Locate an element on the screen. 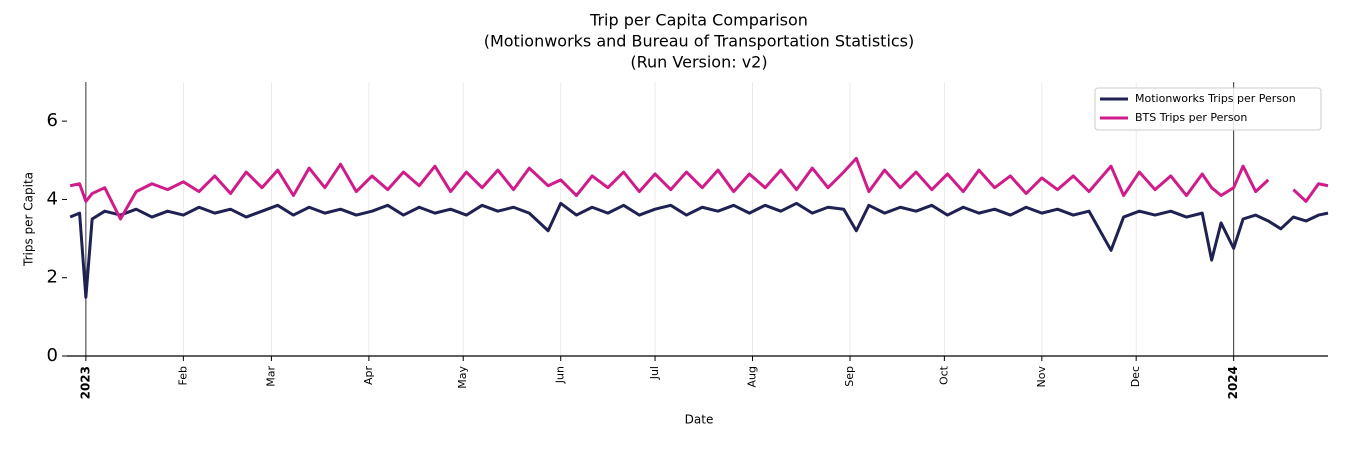 The image size is (1350, 450). x-tick-label: 2023 is located at coordinates (85, 382).